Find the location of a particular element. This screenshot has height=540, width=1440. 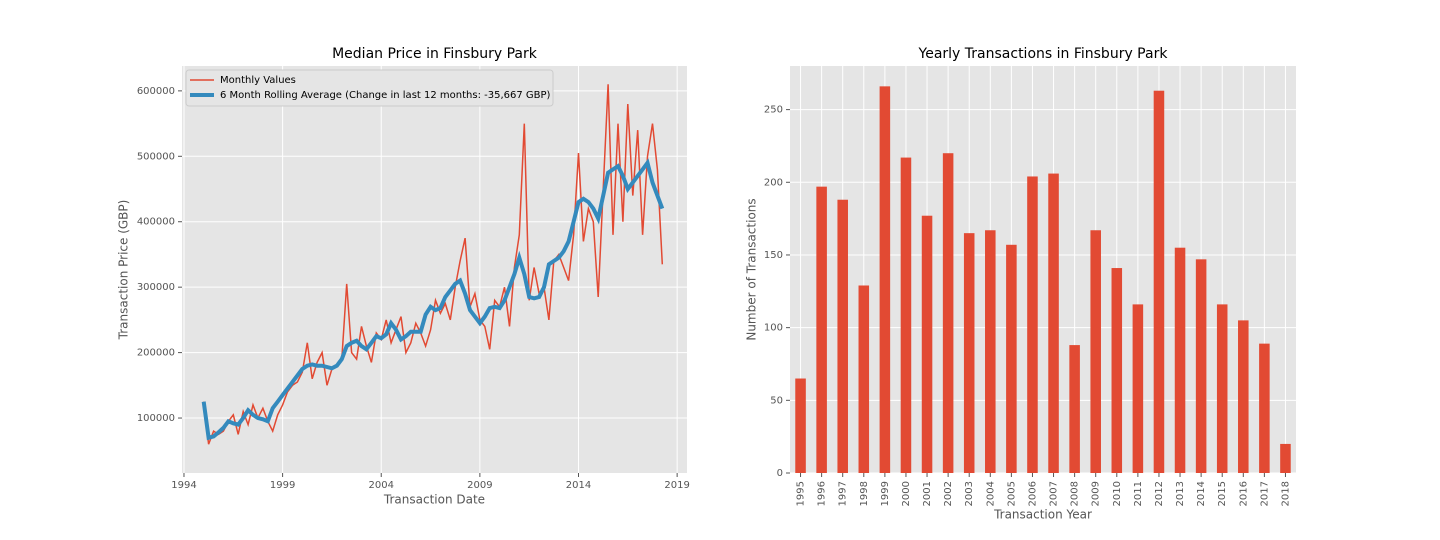

y-tick-label: 500000 is located at coordinates (156, 156).